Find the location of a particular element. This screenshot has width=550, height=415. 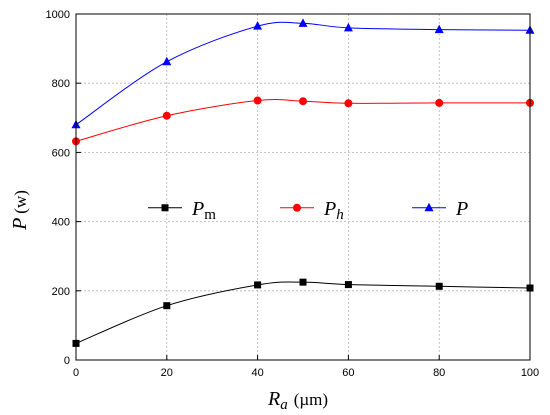

legend-label-2: P is located at coordinates (461, 209).